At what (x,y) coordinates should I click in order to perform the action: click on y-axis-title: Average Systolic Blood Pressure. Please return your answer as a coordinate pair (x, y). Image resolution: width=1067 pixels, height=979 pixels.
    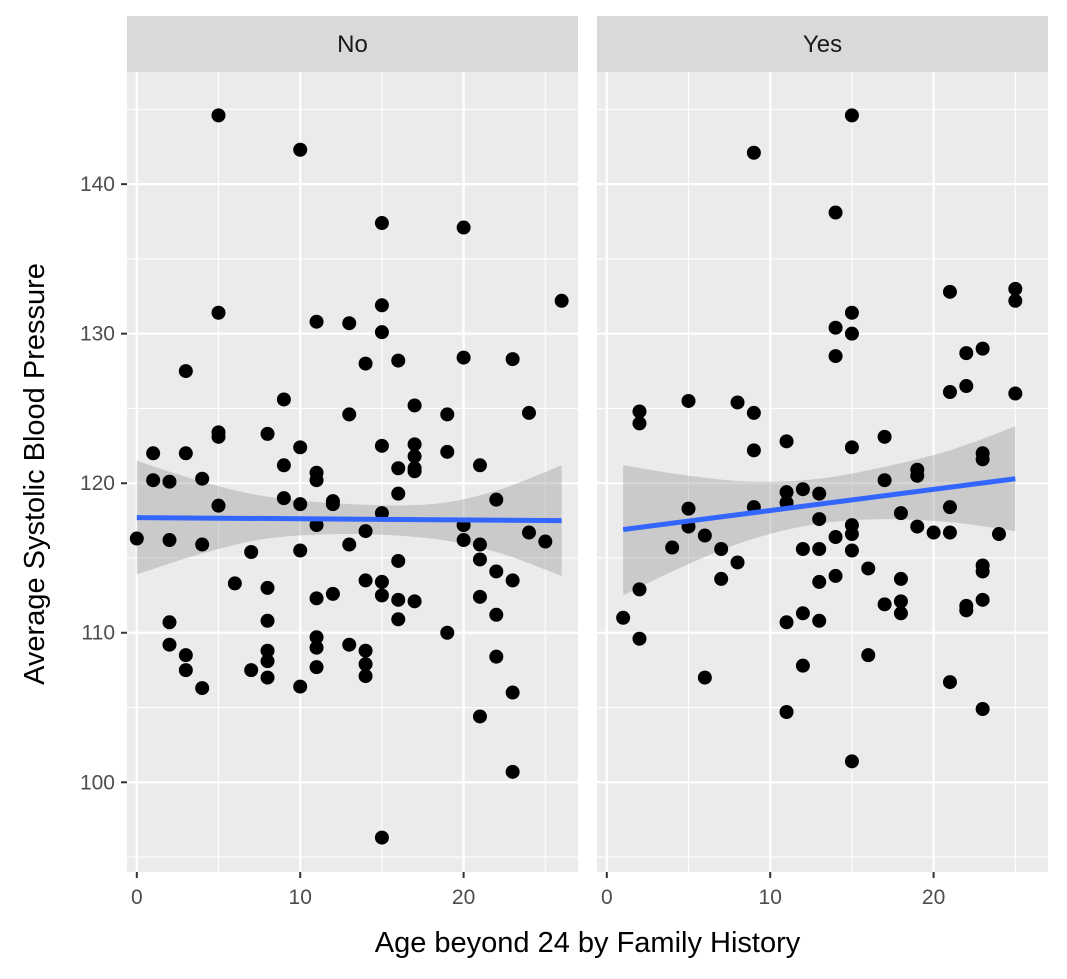
    Looking at the image, I should click on (35, 474).